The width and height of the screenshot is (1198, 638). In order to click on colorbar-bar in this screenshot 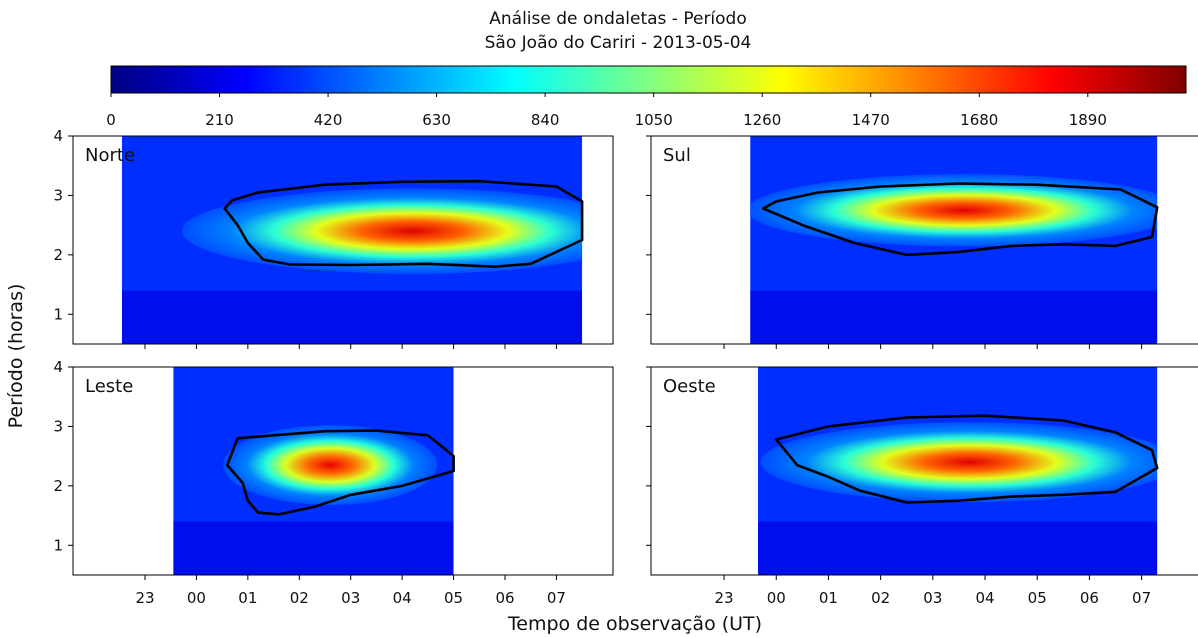, I will do `click(648, 79)`.